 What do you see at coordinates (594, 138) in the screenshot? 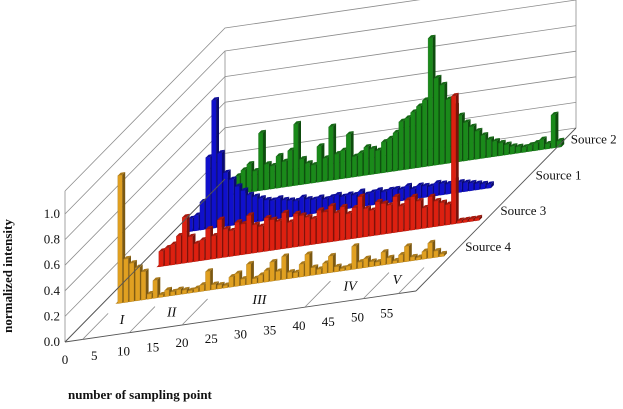
I see `series-label: Source 2` at bounding box center [594, 138].